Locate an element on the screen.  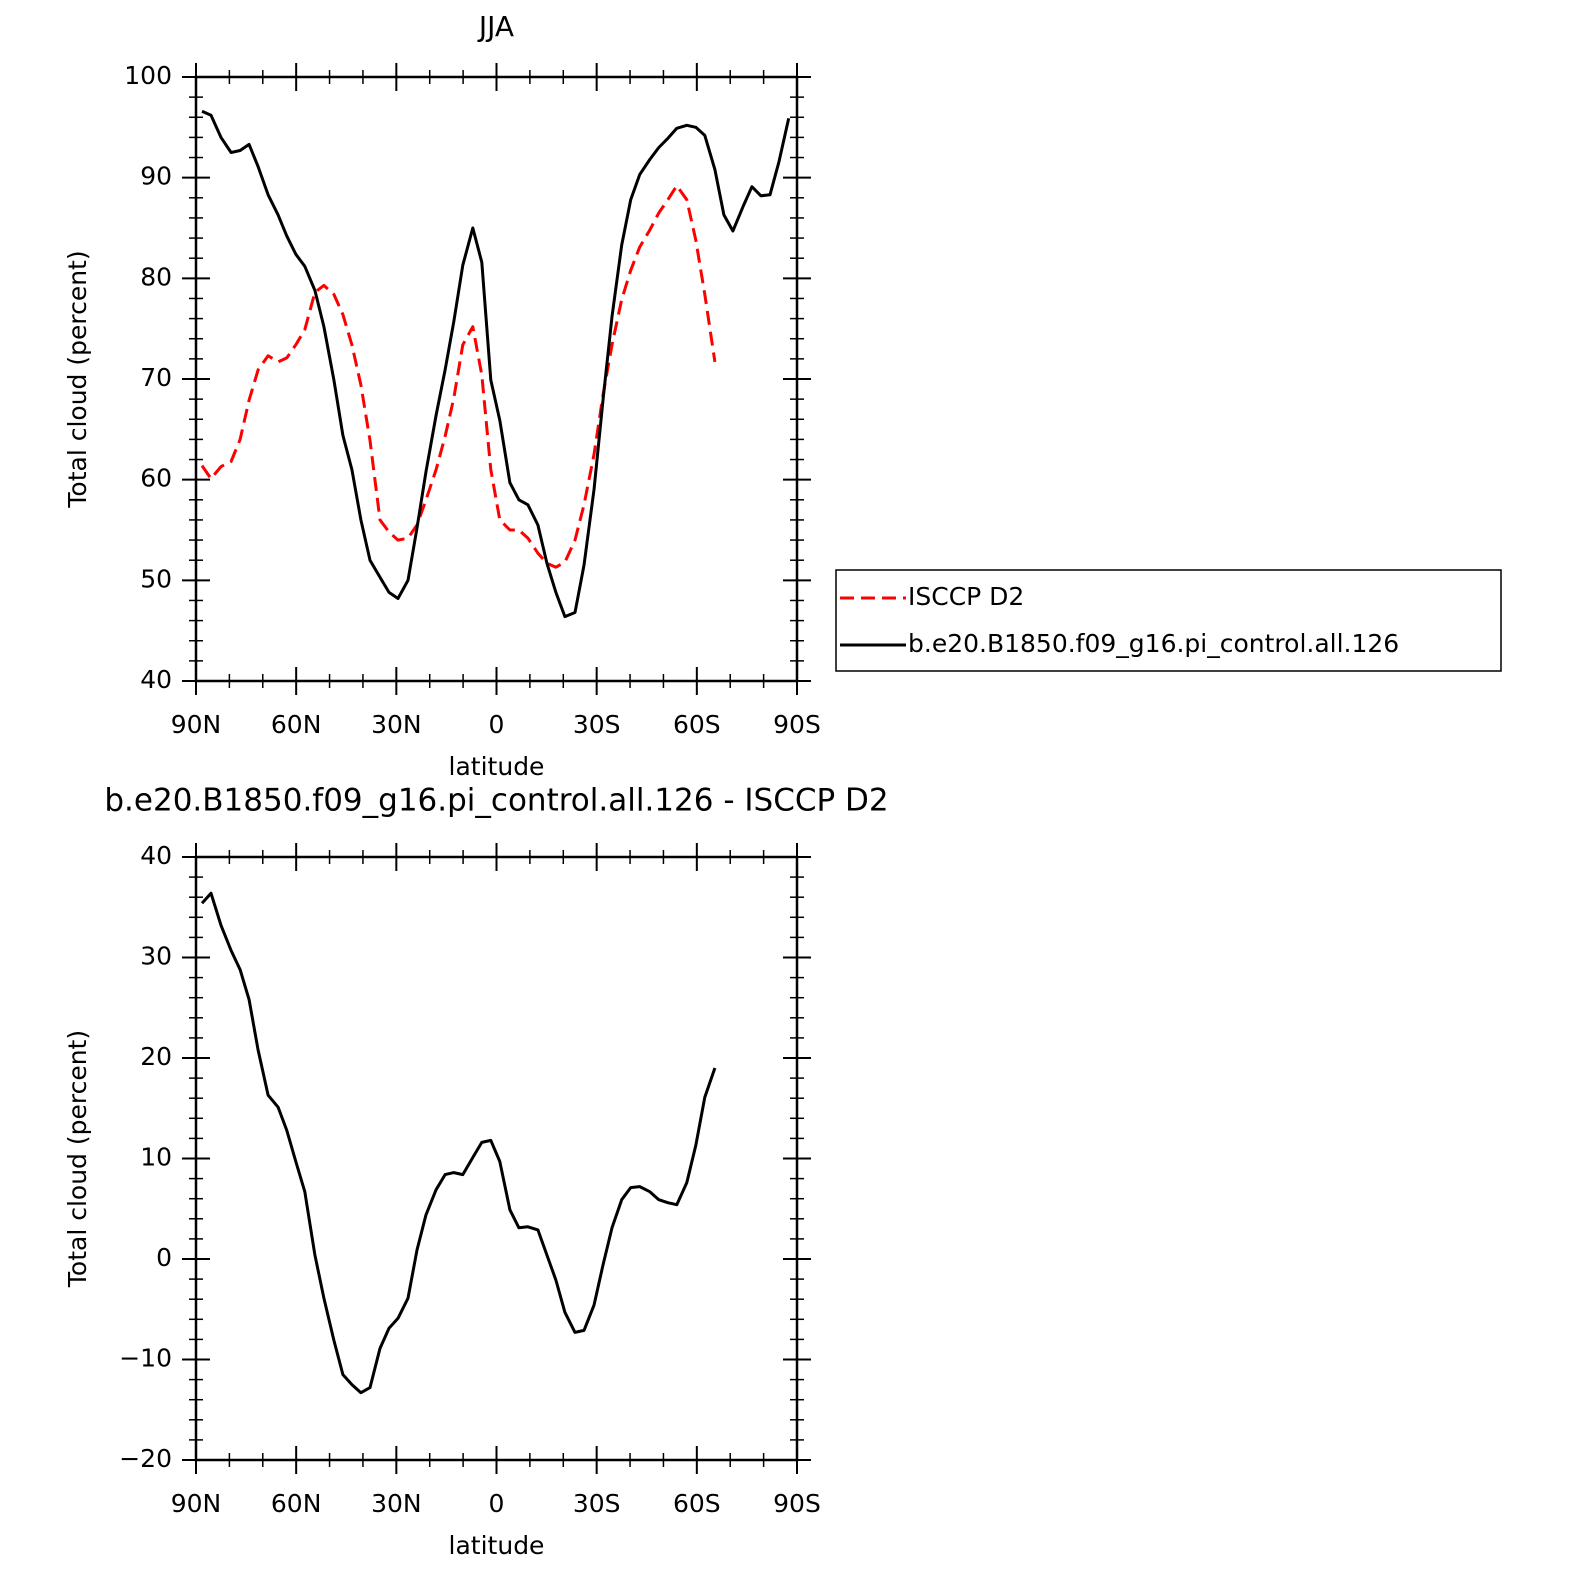
y-tick-label: 20 is located at coordinates (156, 1056).